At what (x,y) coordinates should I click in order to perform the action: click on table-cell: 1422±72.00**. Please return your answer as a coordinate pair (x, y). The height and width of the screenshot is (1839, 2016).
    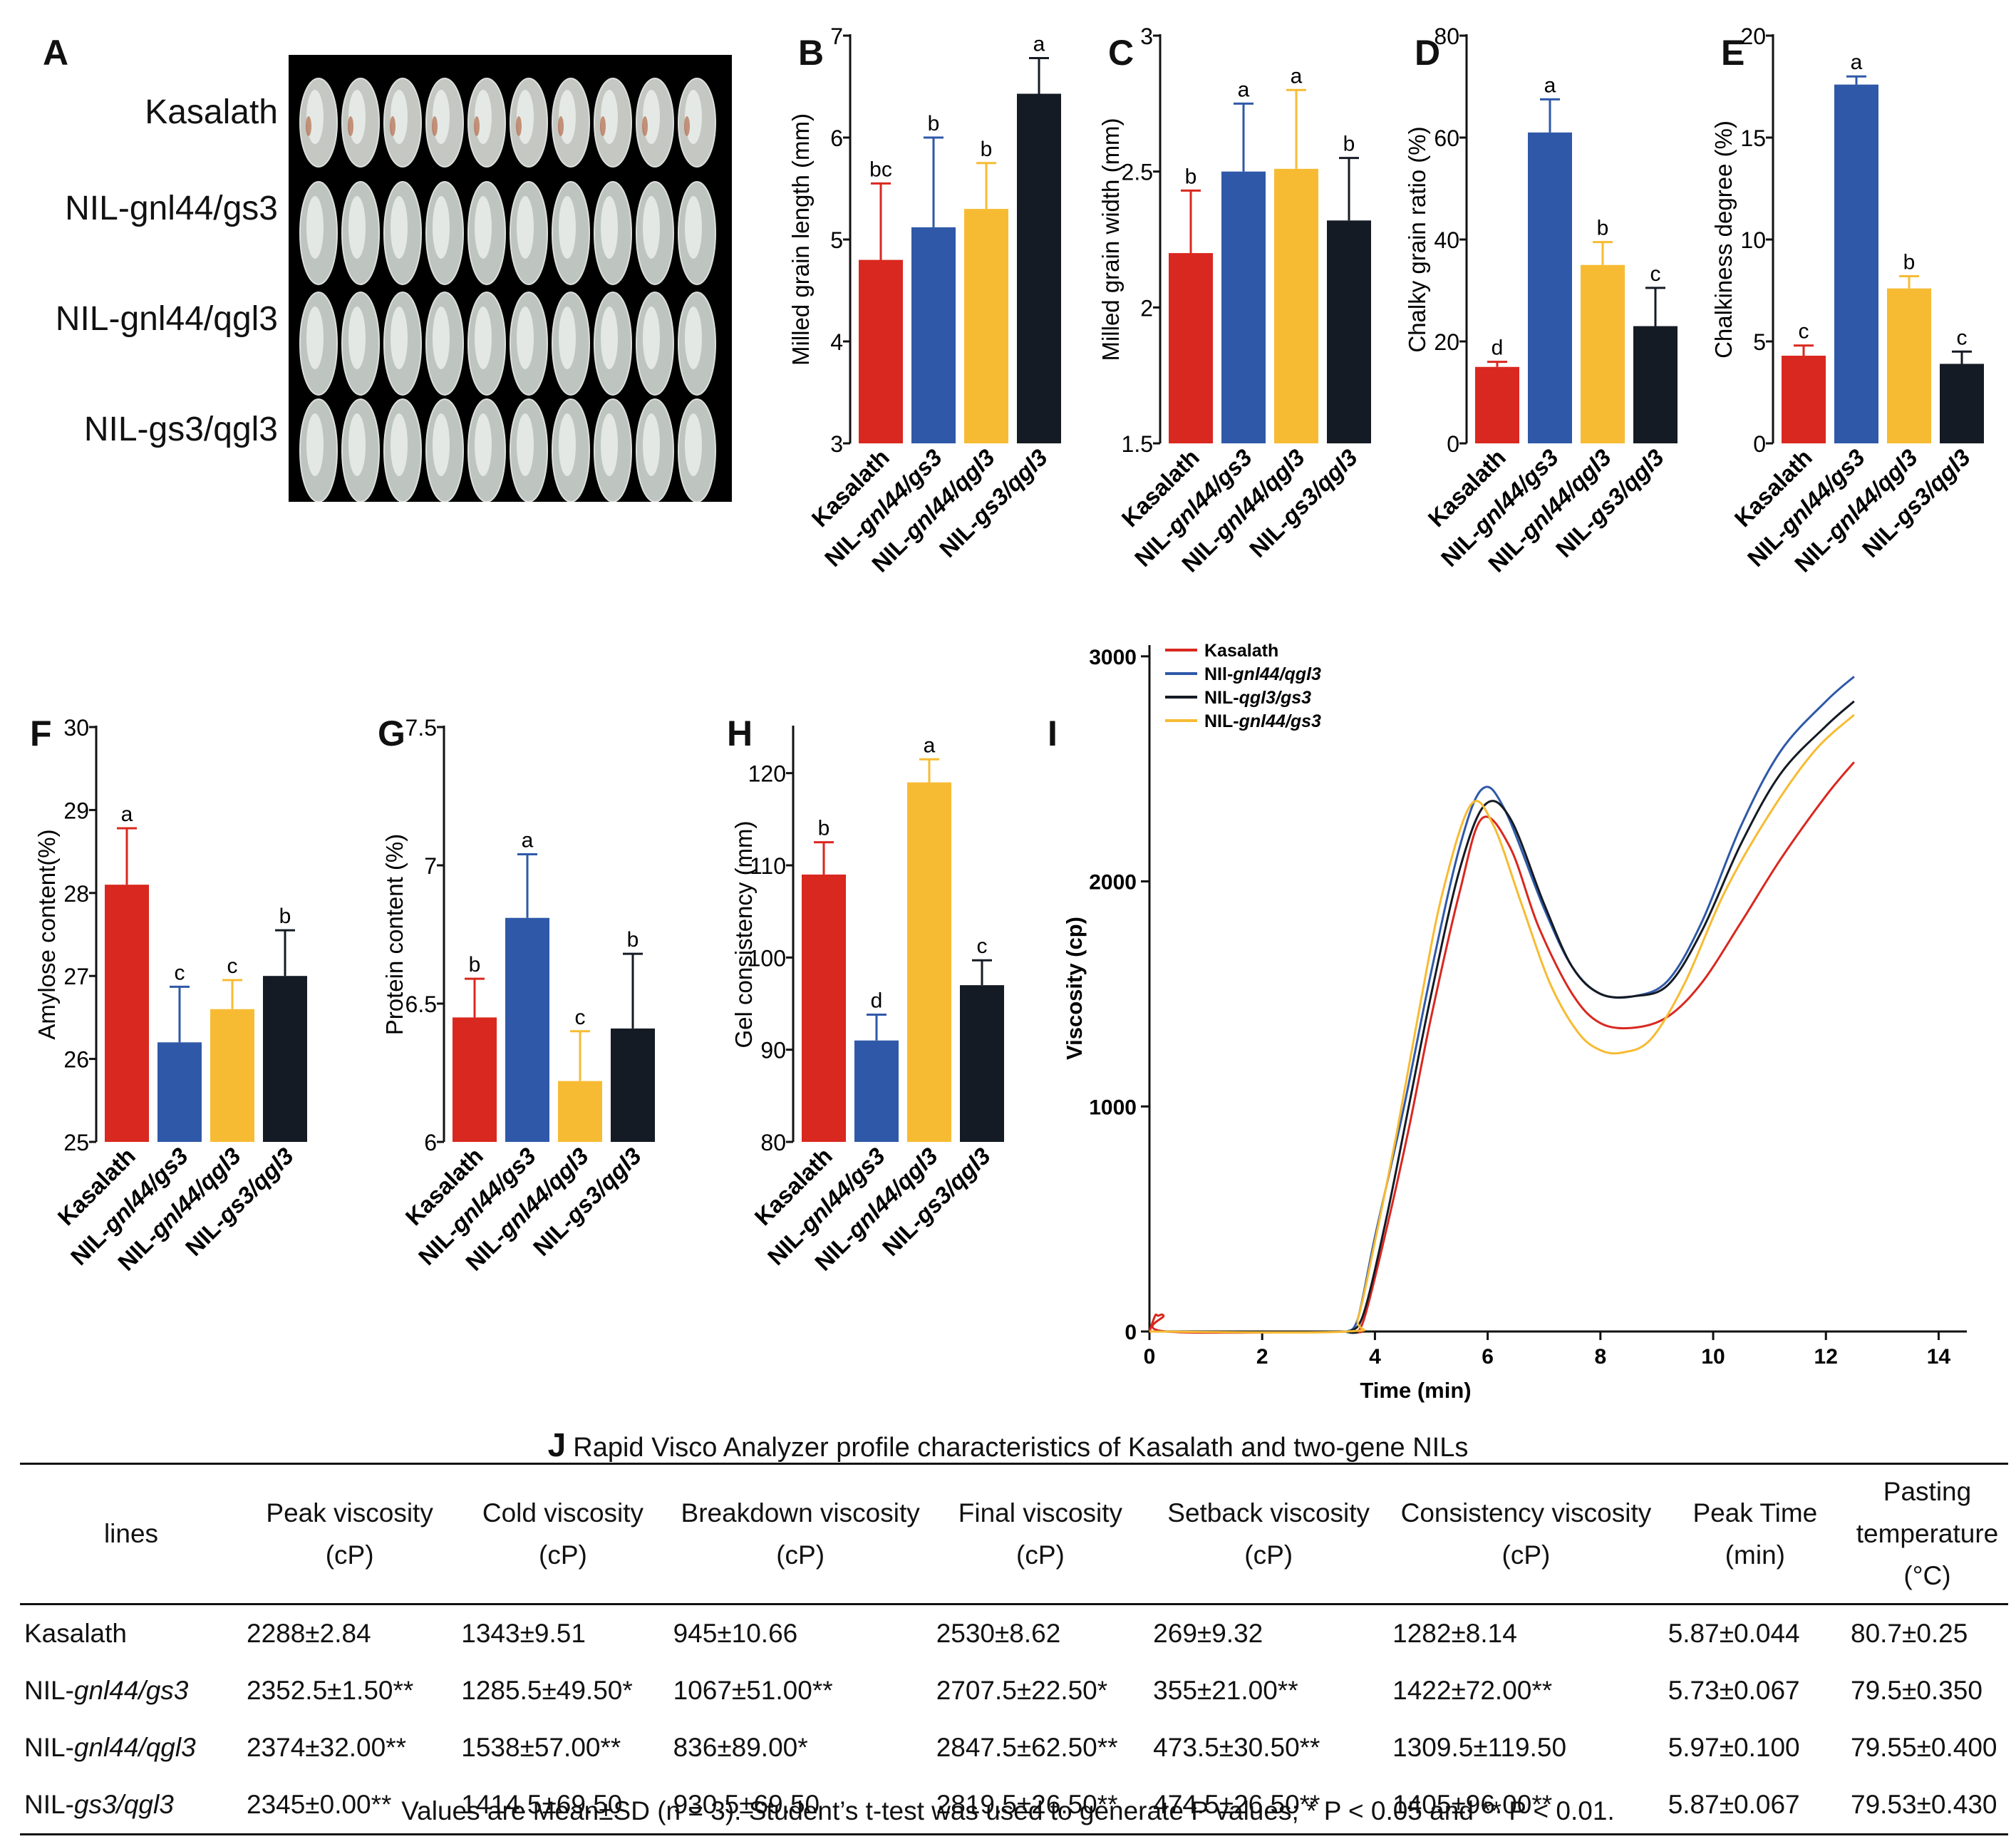
    Looking at the image, I should click on (1473, 1690).